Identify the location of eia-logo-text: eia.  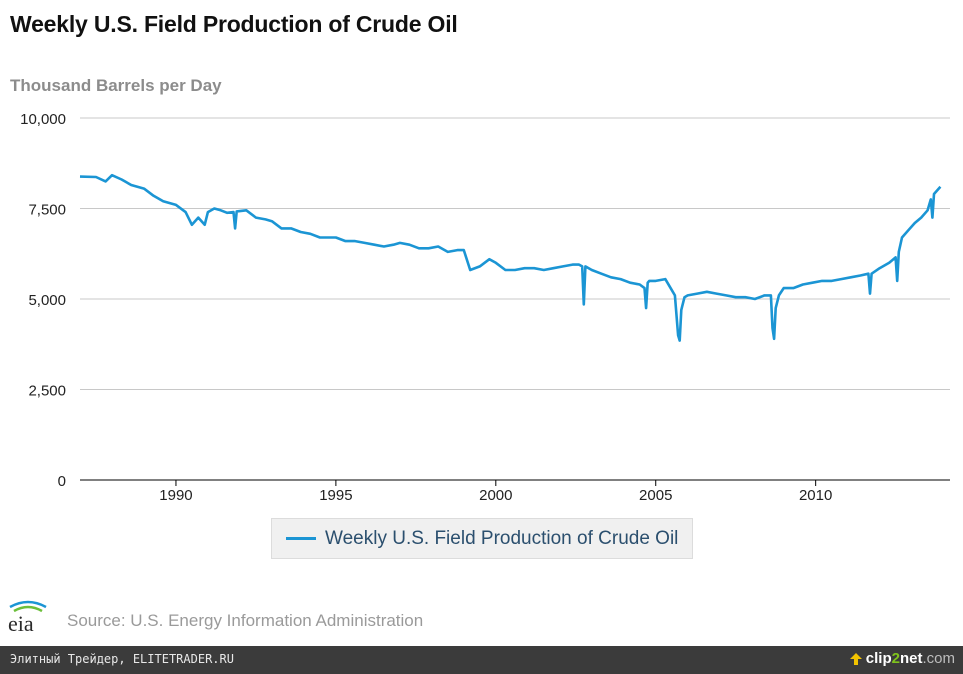
(21, 622).